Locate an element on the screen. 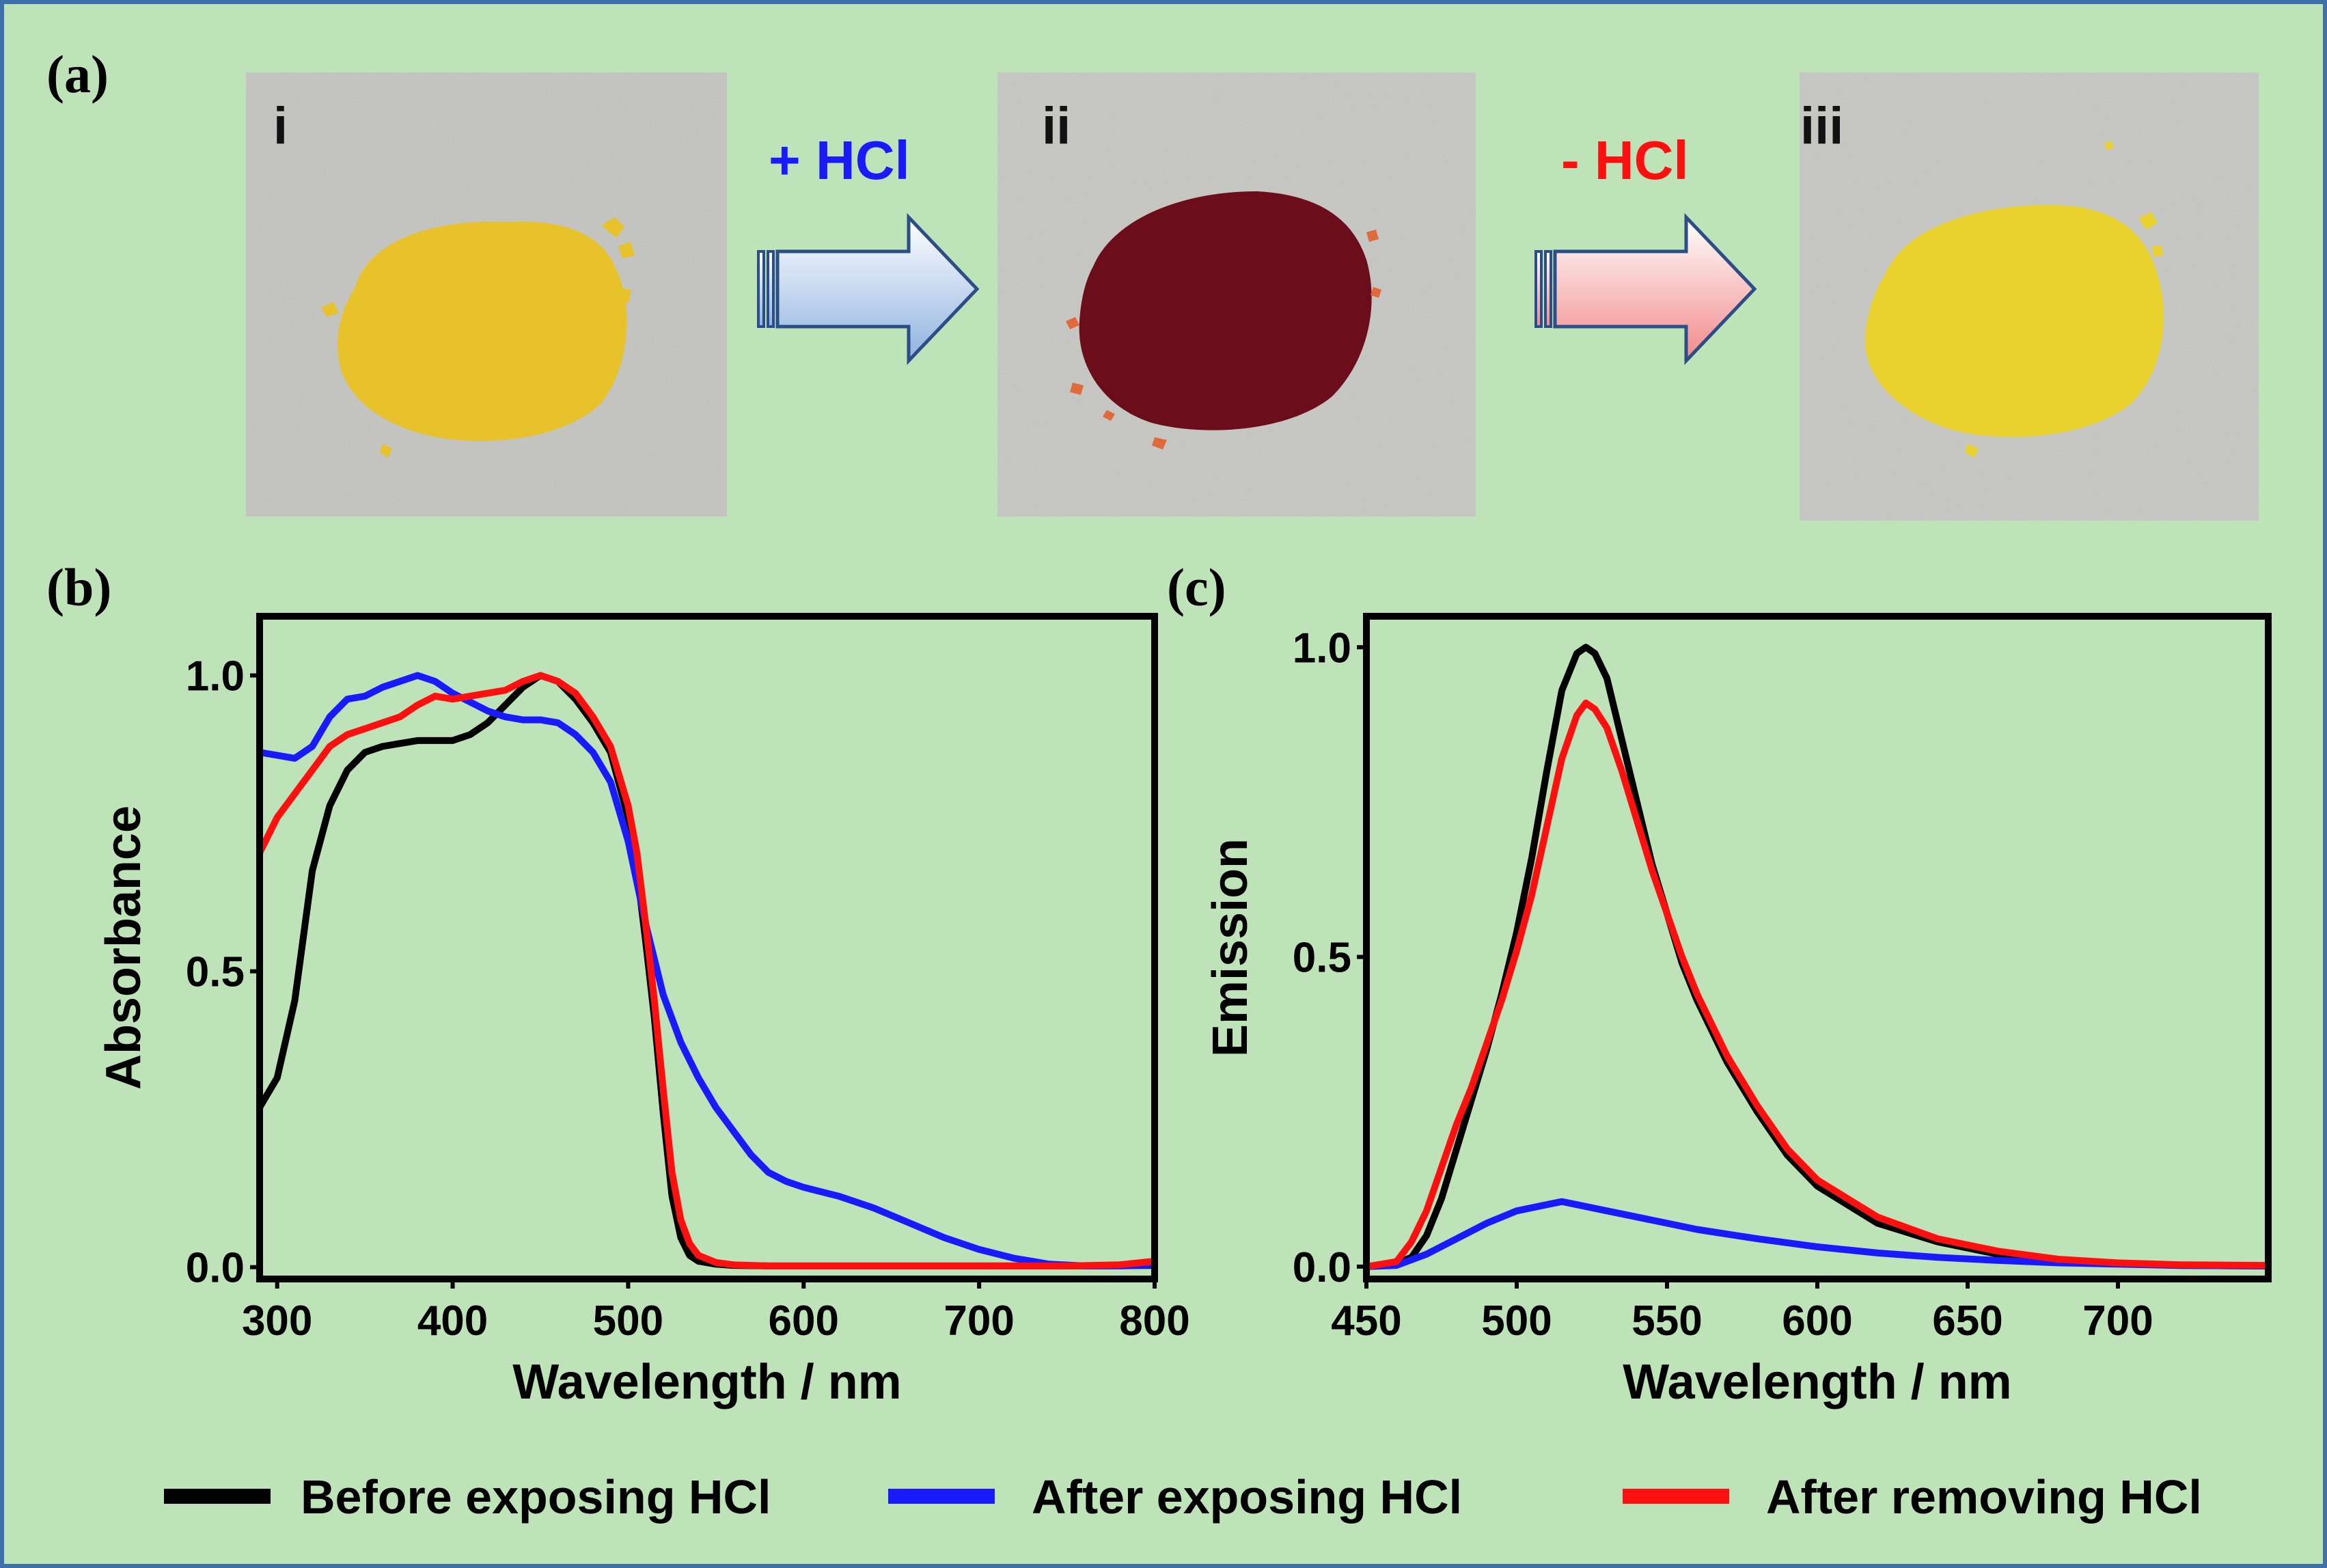  legend-item-after-removing: After removing HCl is located at coordinates (1912, 1497).